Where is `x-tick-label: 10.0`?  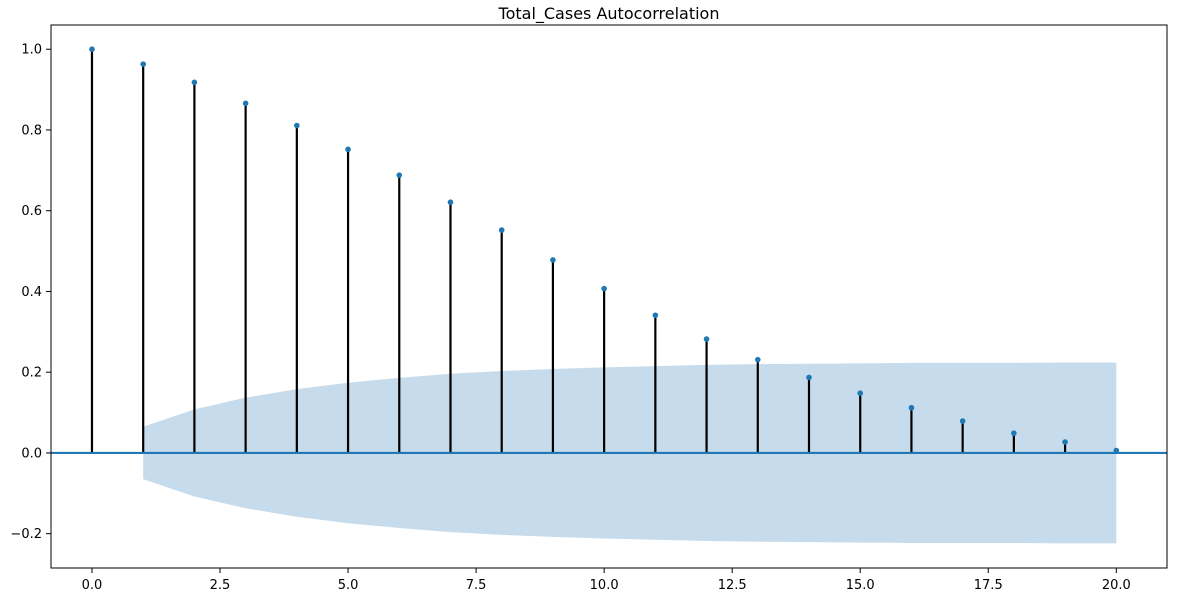 x-tick-label: 10.0 is located at coordinates (604, 585).